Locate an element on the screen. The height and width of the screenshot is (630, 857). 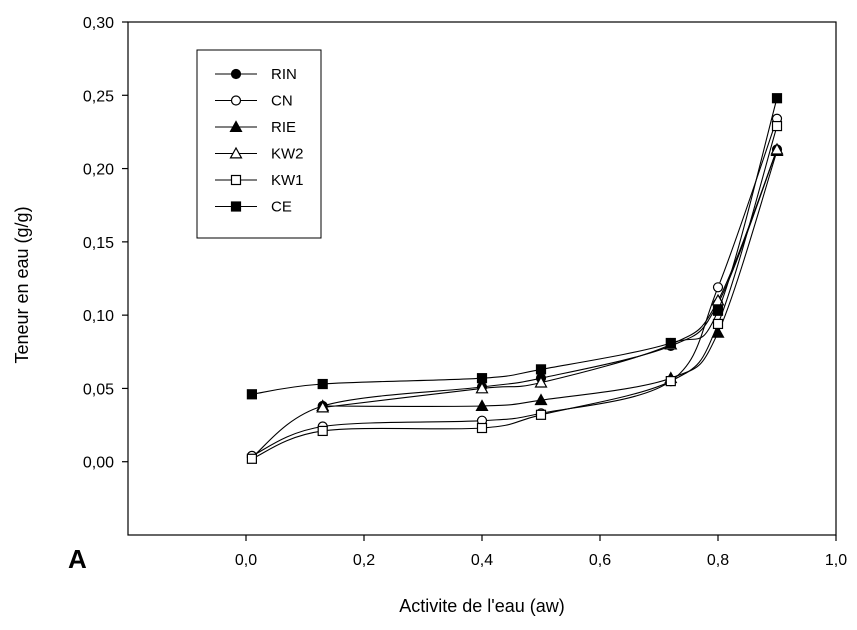
legend-marker-rin is located at coordinates (236, 74).